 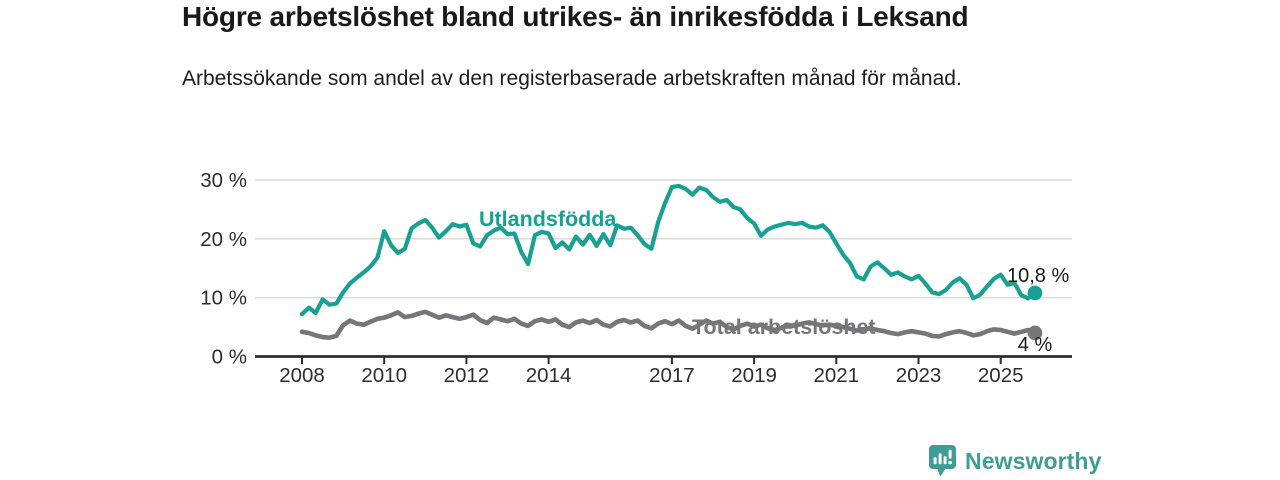 I want to click on x-axis-tick-label: 2019, so click(x=754, y=375).